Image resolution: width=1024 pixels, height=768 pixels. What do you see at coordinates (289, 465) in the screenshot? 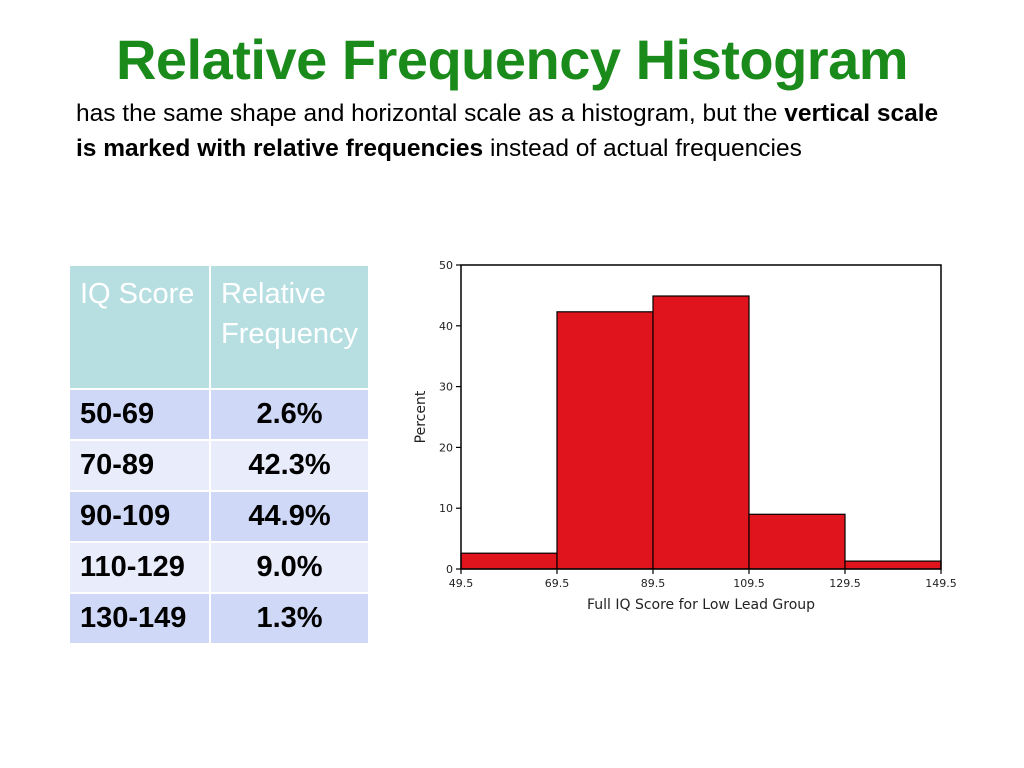
I see `relative-frequency-cell: 42.3%` at bounding box center [289, 465].